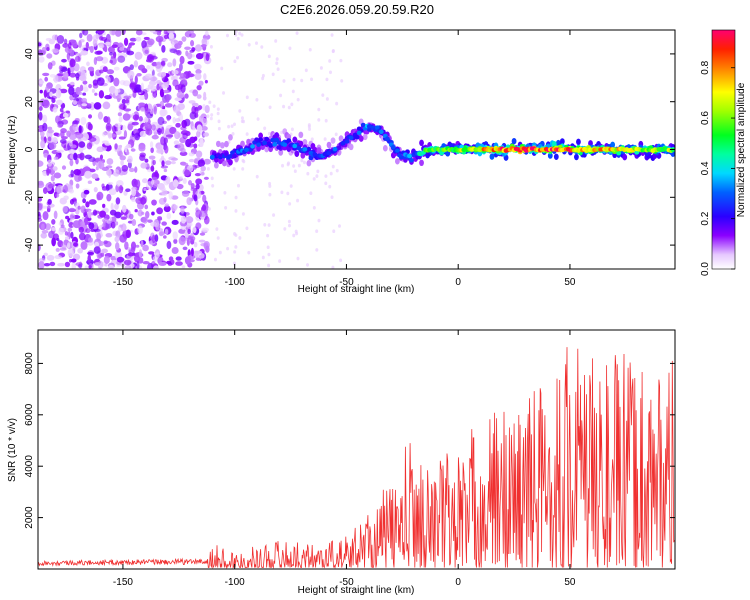  Describe the element at coordinates (235, 582) in the screenshot. I see `snr-xtick-label: -100` at that location.